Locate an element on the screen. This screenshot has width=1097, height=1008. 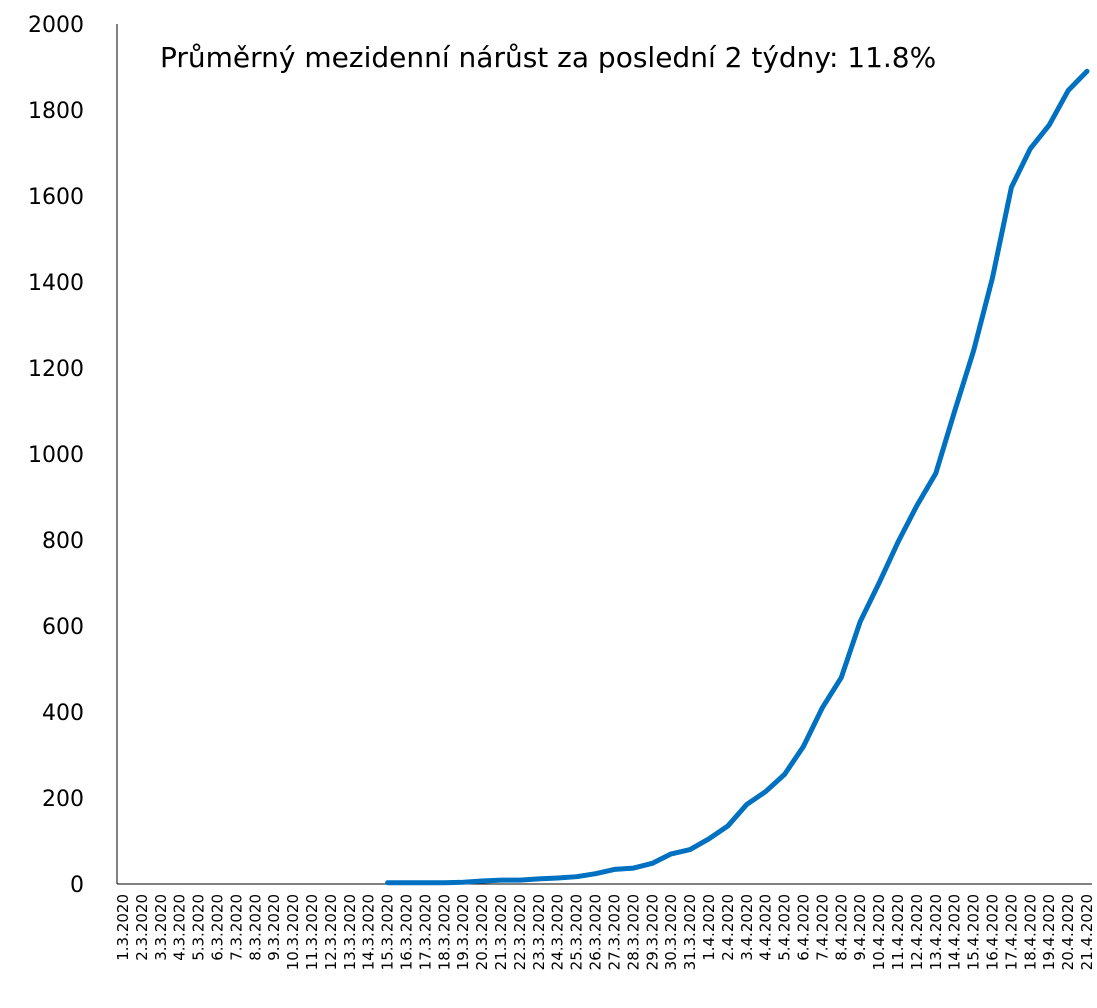
y-tick-label: 200 is located at coordinates (63, 799).